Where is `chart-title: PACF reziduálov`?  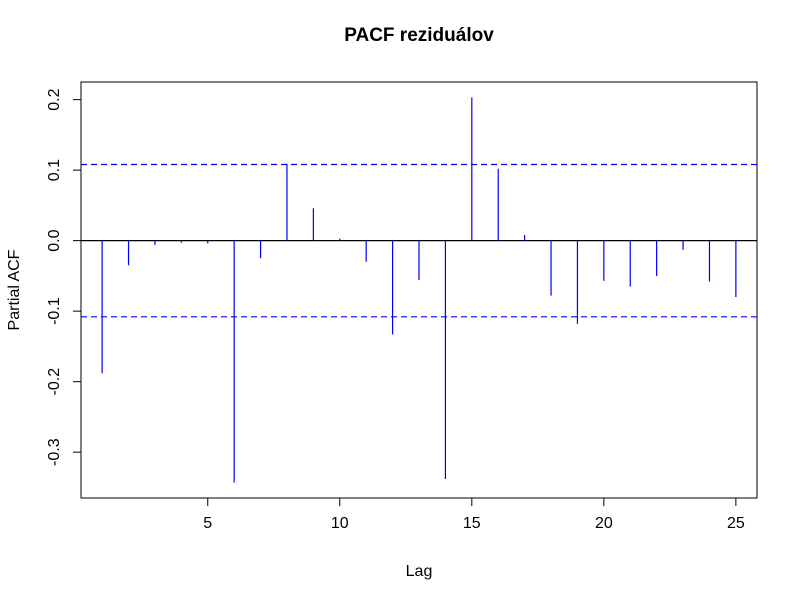 chart-title: PACF reziduálov is located at coordinates (419, 35).